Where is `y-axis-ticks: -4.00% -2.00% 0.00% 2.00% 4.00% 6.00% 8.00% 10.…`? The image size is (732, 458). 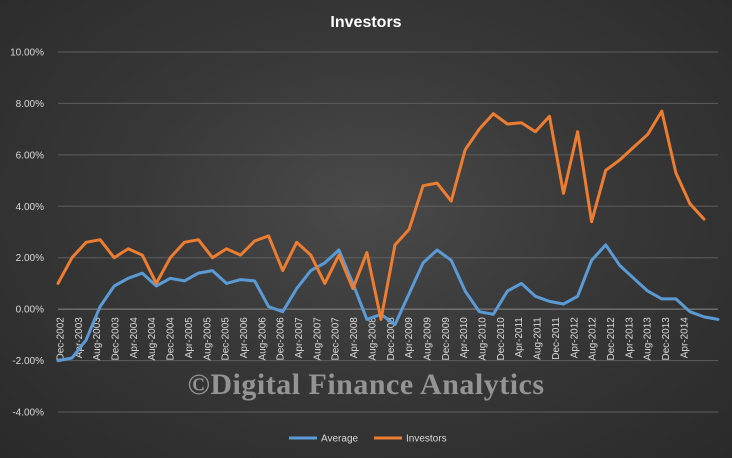
y-axis-ticks: -4.00% -2.00% 0.00% 2.00% 4.00% 6.00% 8.00% 10.… is located at coordinates (27, 233).